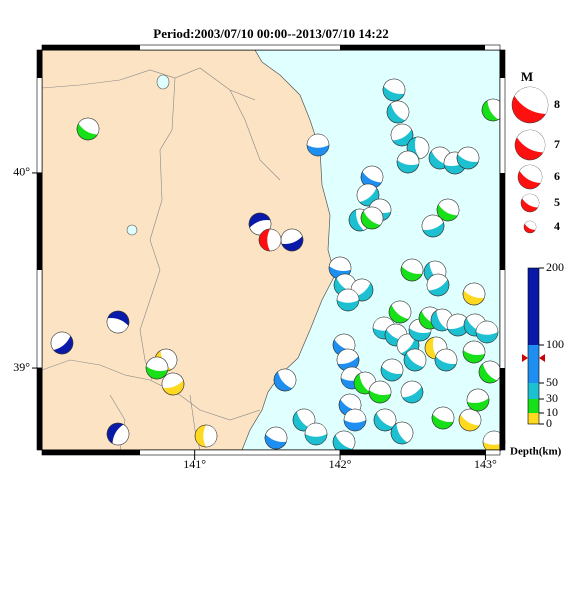  I want to click on depth-label: Depth(km), so click(536, 452).